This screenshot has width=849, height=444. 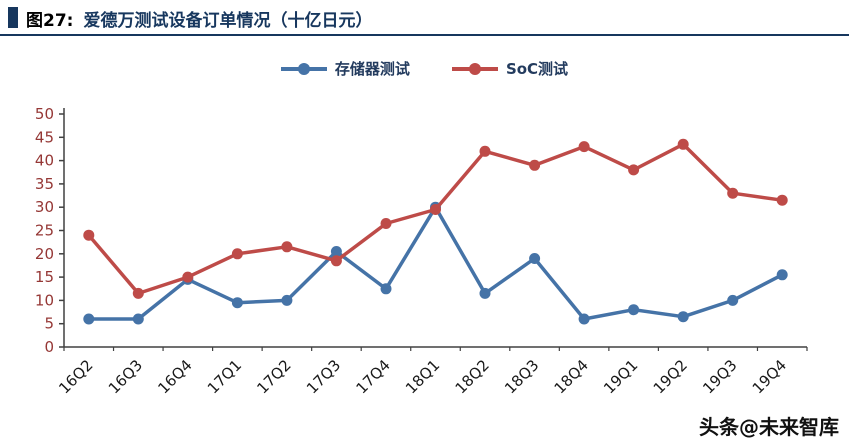 I want to click on svg-text: 19Q4, so click(x=769, y=376).